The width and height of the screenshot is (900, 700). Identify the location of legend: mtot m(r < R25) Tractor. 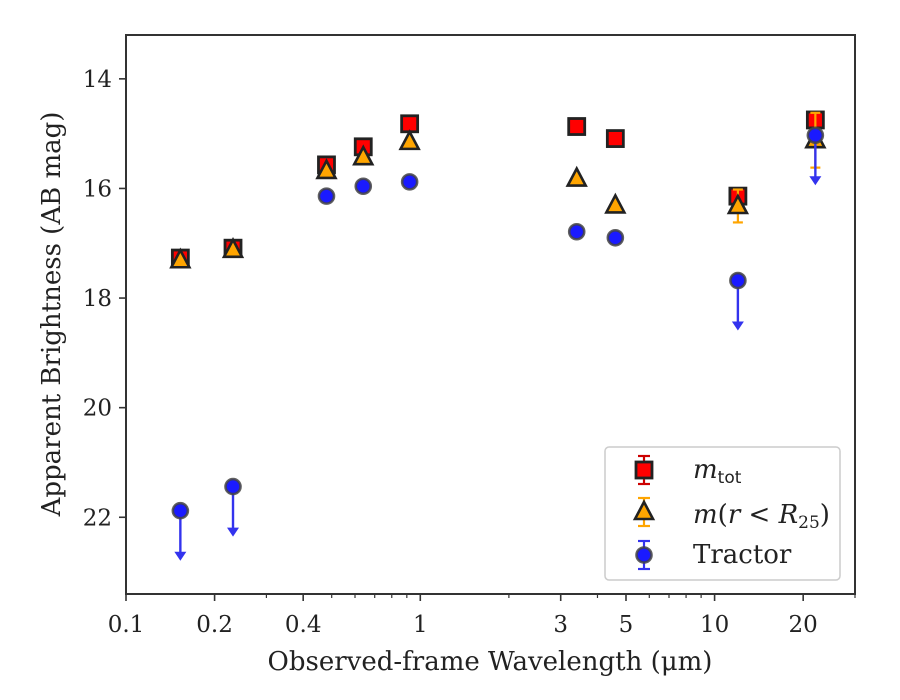
(722, 513).